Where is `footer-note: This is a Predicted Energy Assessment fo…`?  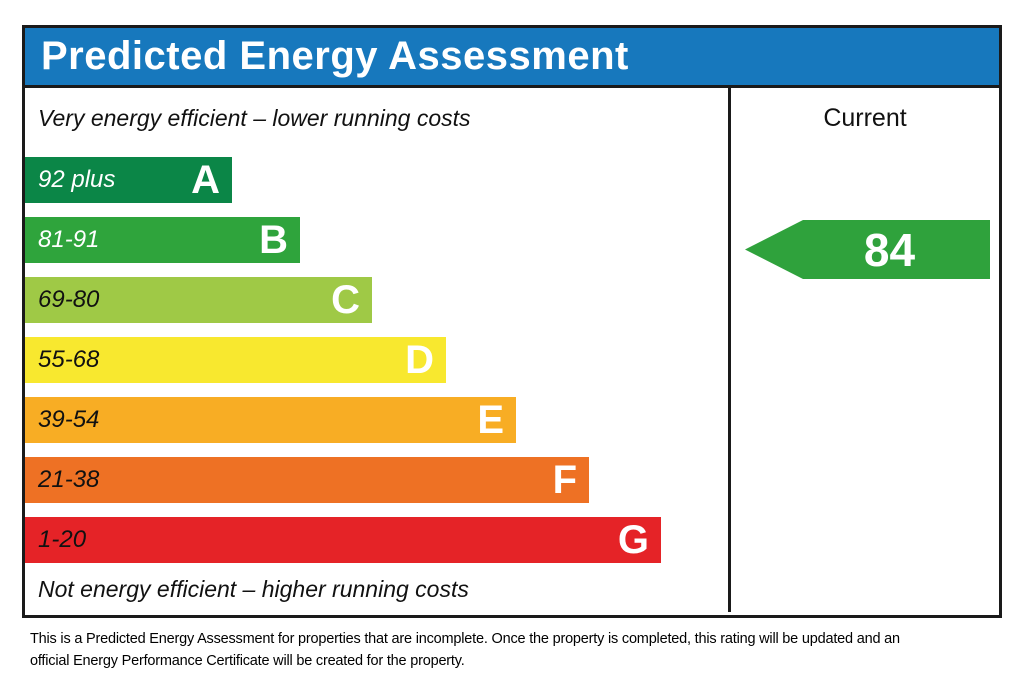
footer-note: This is a Predicted Energy Assessment fo… is located at coordinates (465, 650).